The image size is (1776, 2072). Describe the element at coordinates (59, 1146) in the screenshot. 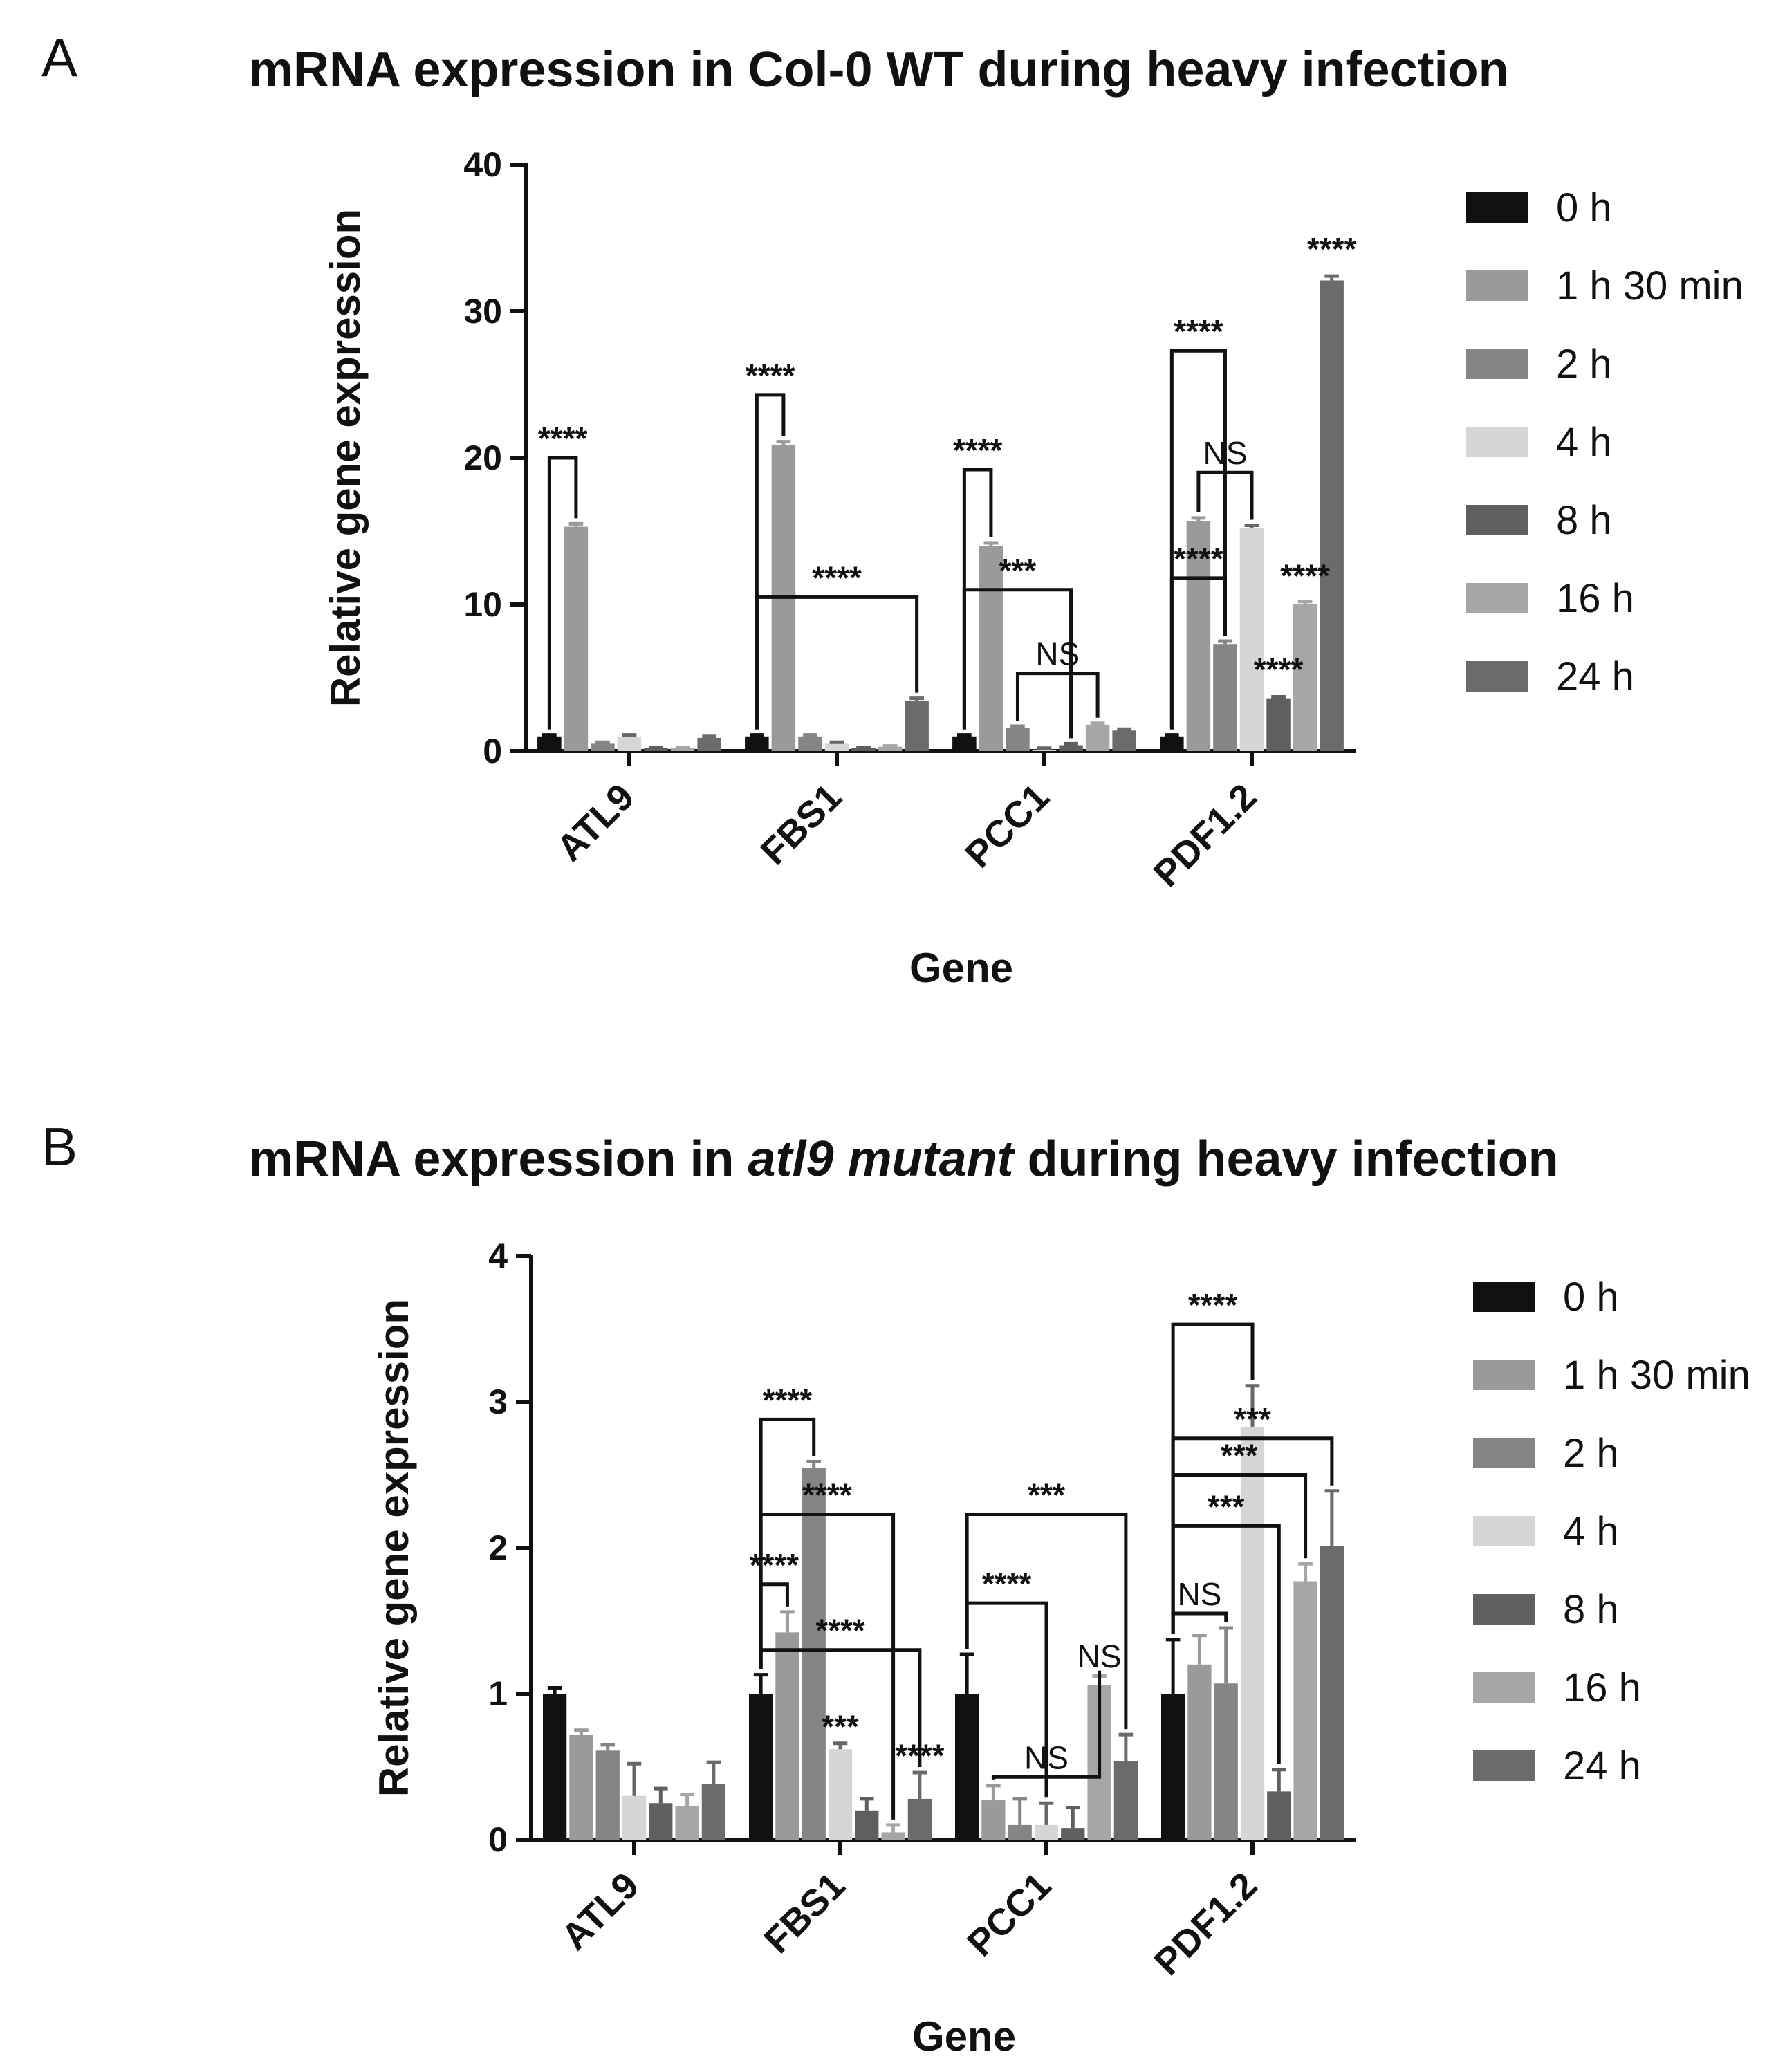

I see `panel-letter: B` at that location.